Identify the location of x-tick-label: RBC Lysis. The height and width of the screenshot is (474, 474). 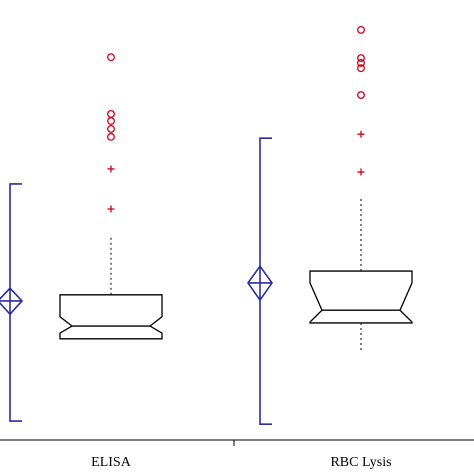
(360, 462).